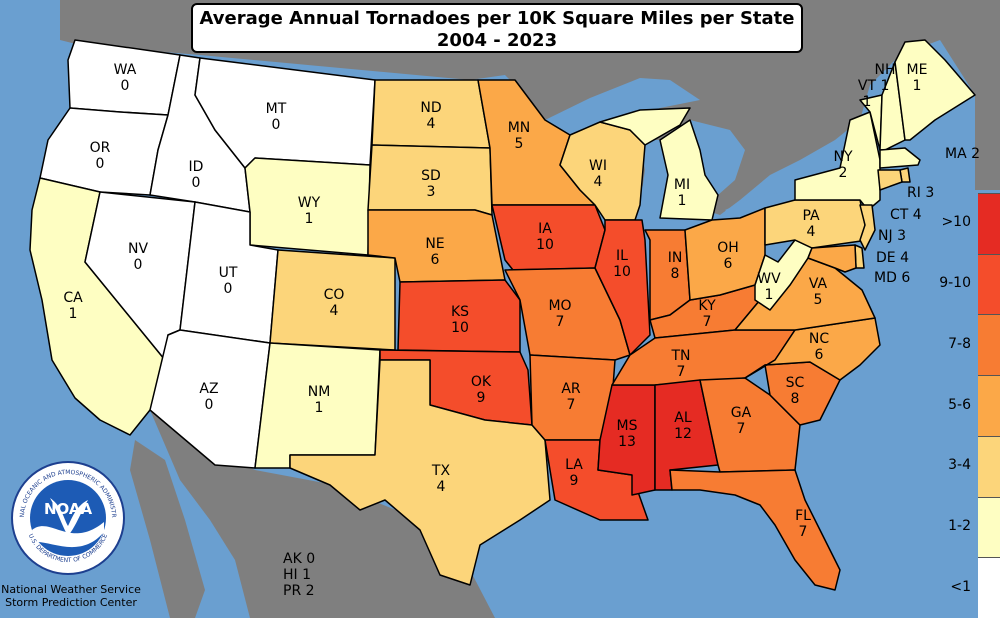  Describe the element at coordinates (441, 479) in the screenshot. I see `label-TX: TX 4` at that location.